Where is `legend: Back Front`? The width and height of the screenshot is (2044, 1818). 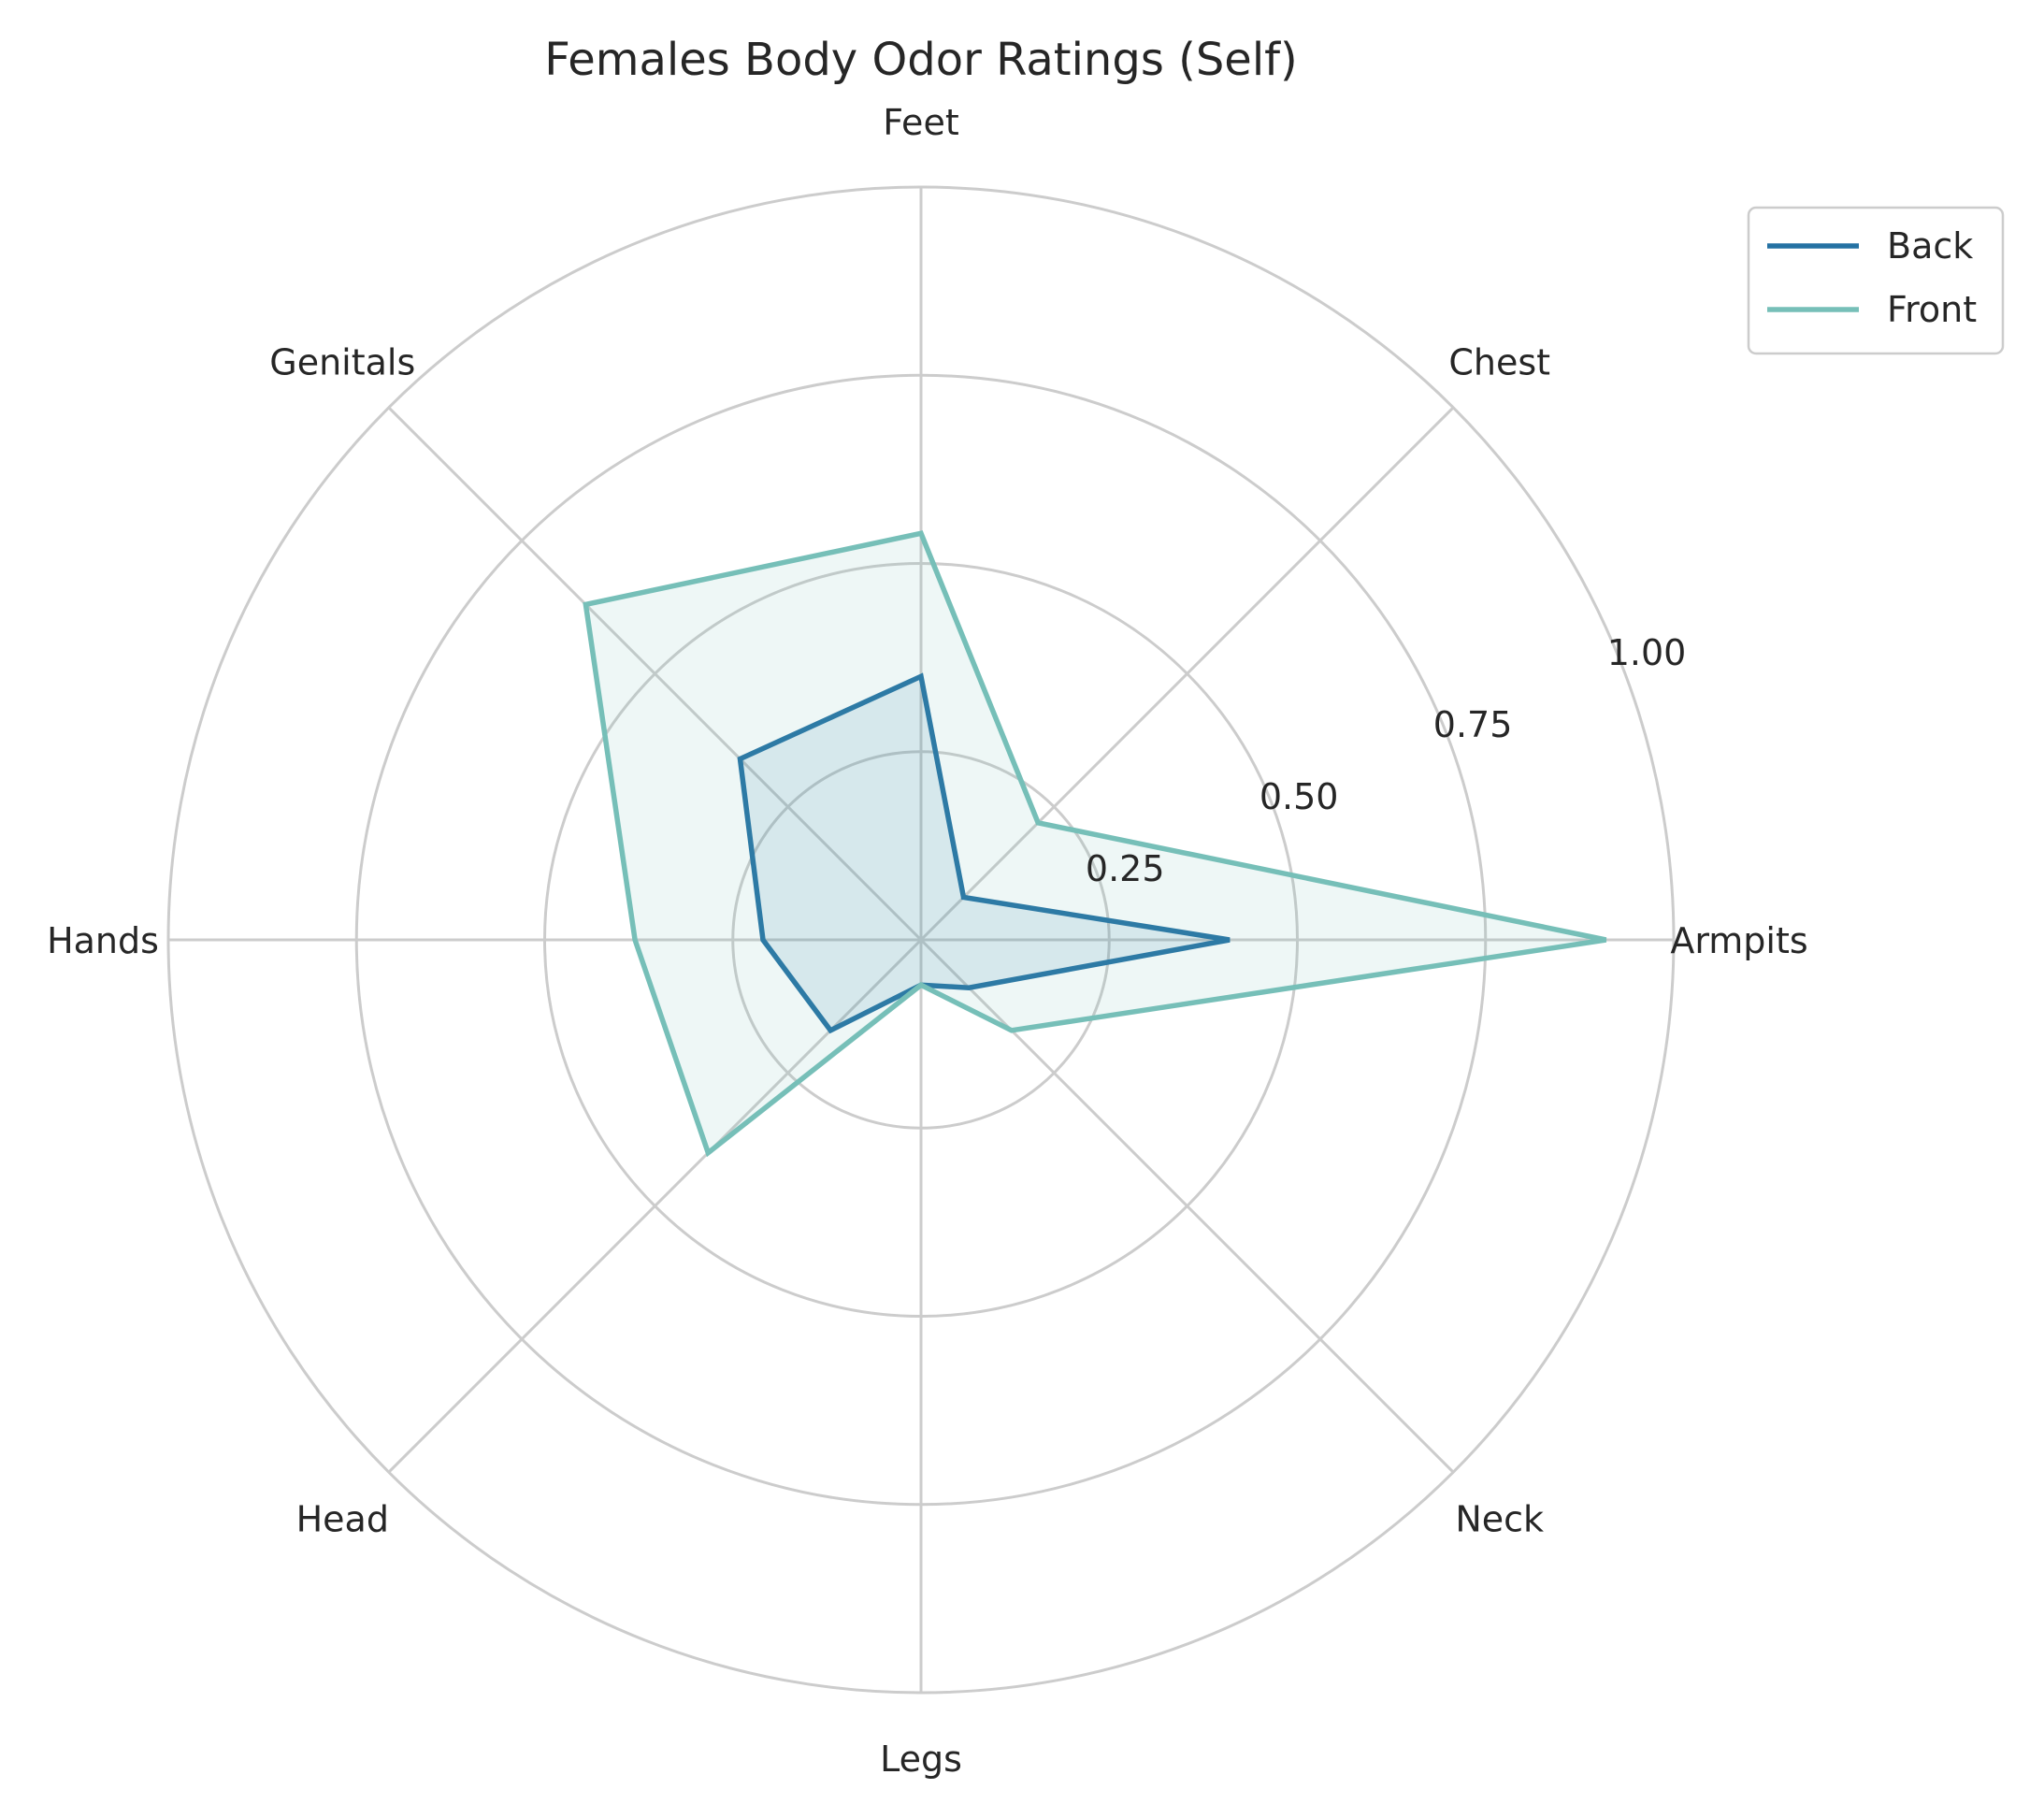
legend: Back Front is located at coordinates (1876, 280).